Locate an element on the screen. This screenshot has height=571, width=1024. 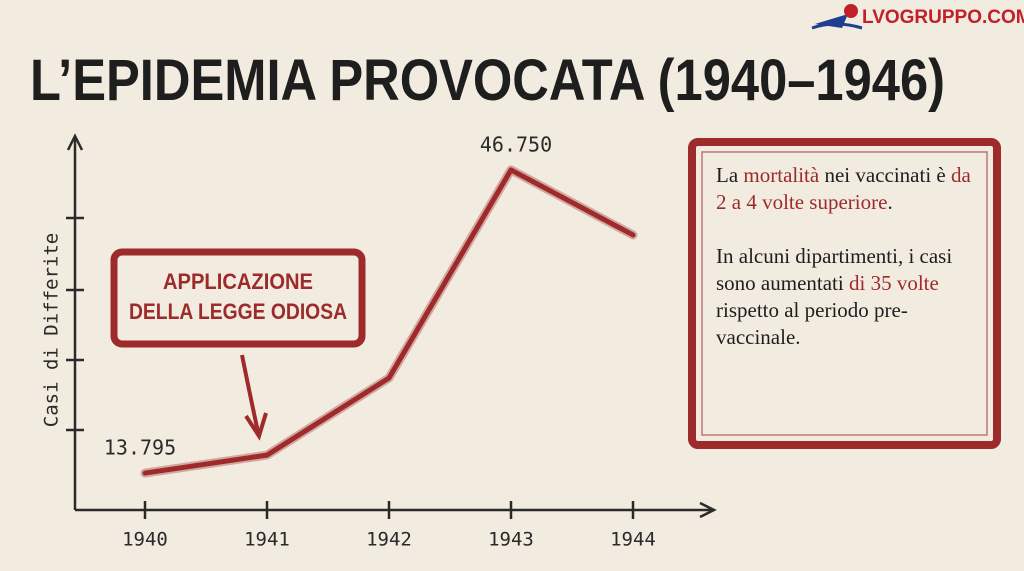
note-highlight: di 35 volte is located at coordinates (893, 283).